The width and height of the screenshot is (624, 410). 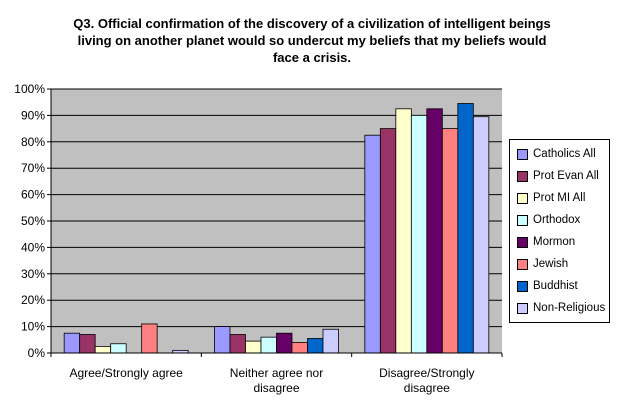 I want to click on legend-item: Prot Evan All, so click(x=558, y=176).